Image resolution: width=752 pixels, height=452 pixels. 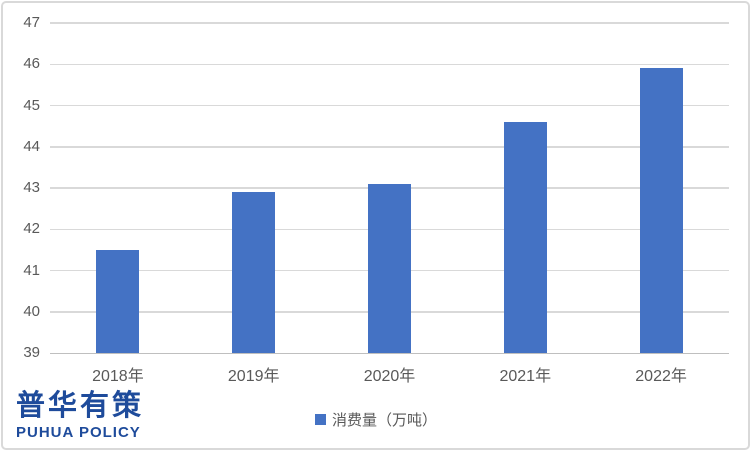 I want to click on bar-2020年, so click(x=389, y=268).